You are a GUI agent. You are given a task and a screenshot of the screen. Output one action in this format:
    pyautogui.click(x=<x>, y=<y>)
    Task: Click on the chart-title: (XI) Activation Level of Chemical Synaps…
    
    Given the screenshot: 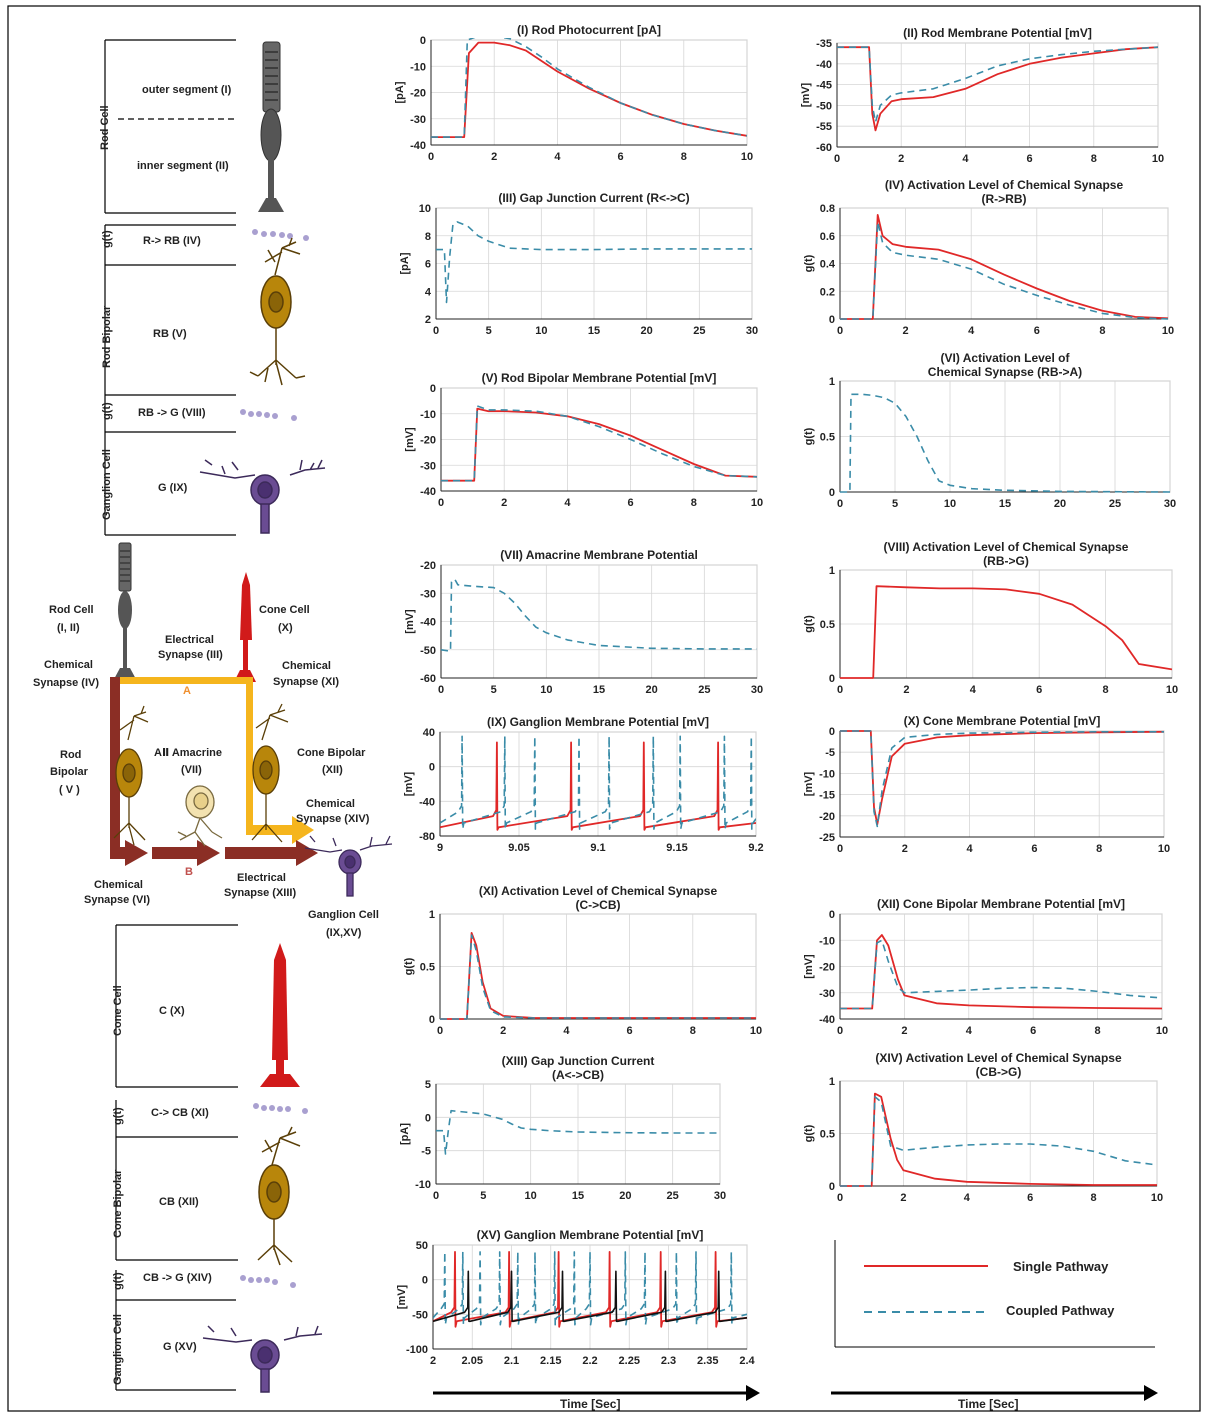 What is the action you would take?
    pyautogui.click(x=598, y=891)
    